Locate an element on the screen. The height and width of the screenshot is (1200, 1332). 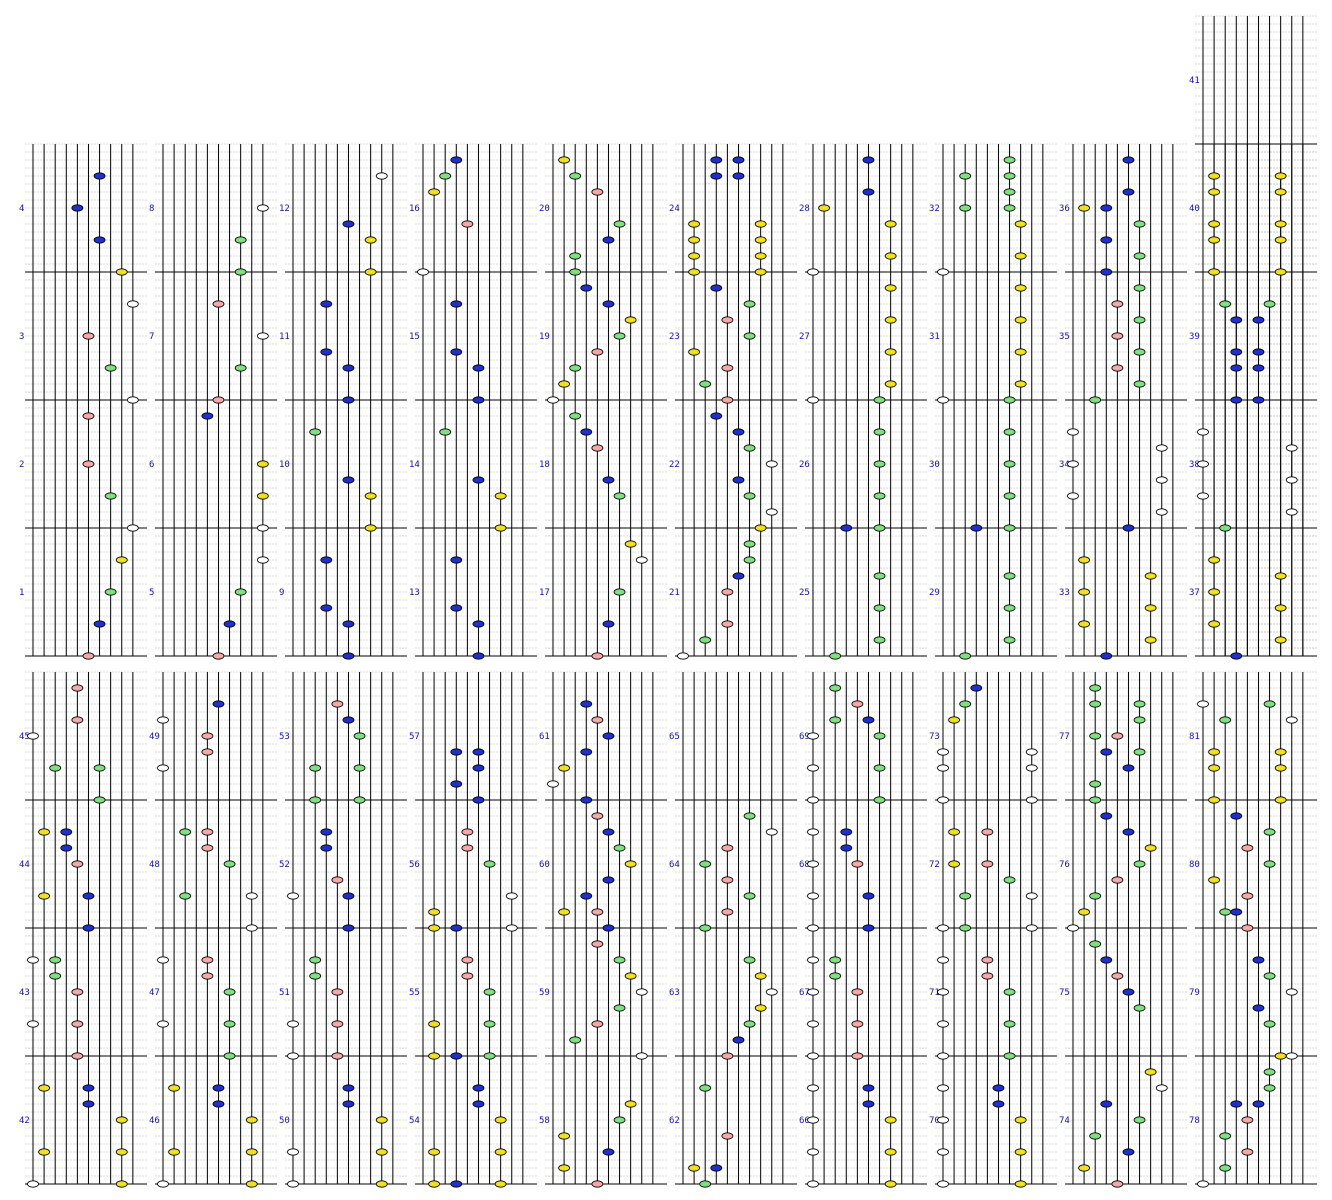
measure-number: 13 is located at coordinates (414, 593).